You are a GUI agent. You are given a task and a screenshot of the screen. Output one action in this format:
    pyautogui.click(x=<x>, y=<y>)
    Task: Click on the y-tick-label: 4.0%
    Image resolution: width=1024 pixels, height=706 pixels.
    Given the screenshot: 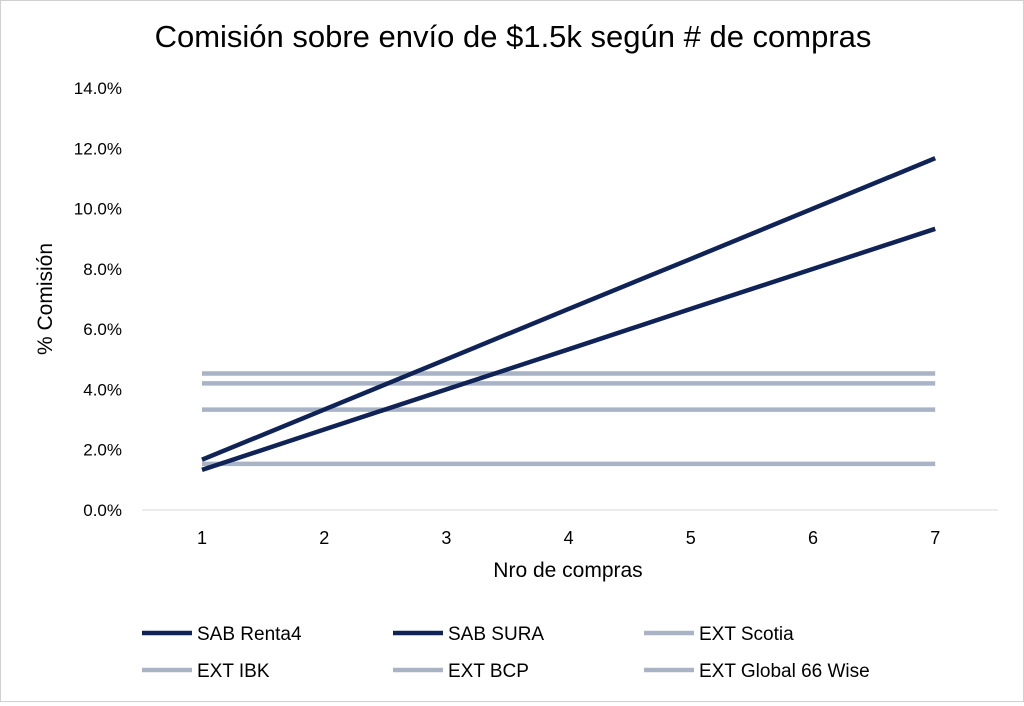 What is the action you would take?
    pyautogui.click(x=102, y=389)
    